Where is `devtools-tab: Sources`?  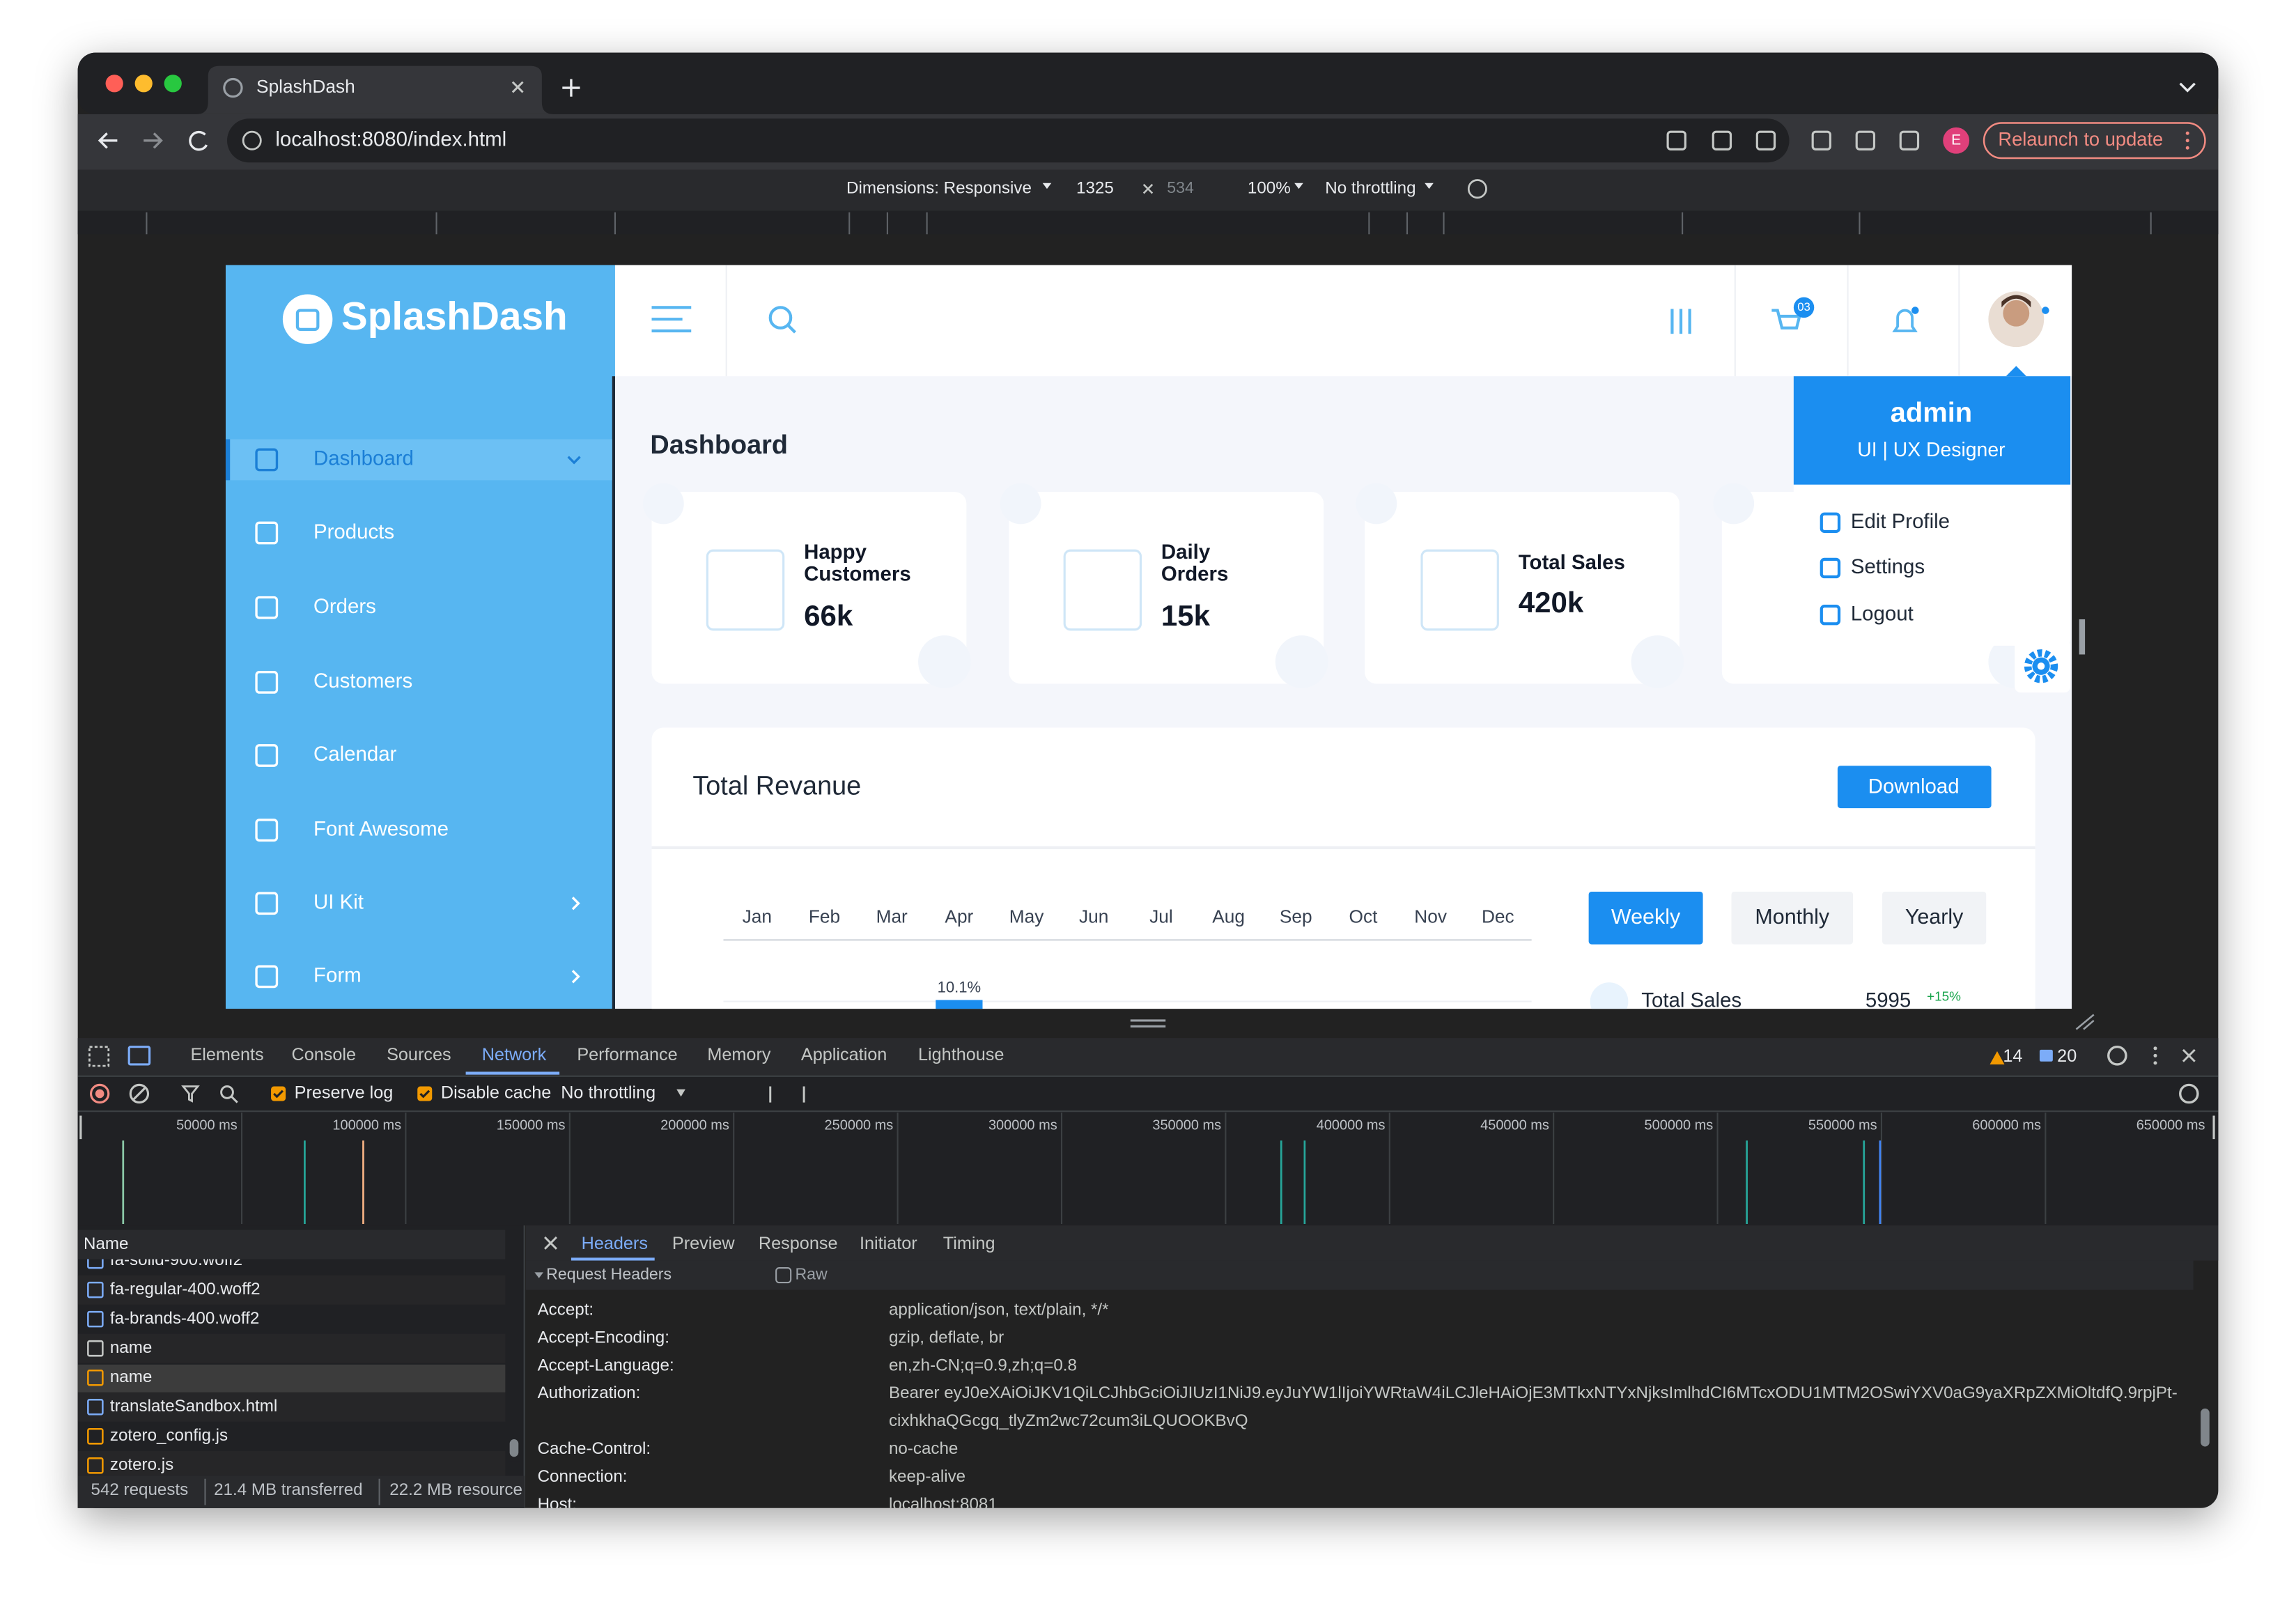 devtools-tab: Sources is located at coordinates (419, 1054).